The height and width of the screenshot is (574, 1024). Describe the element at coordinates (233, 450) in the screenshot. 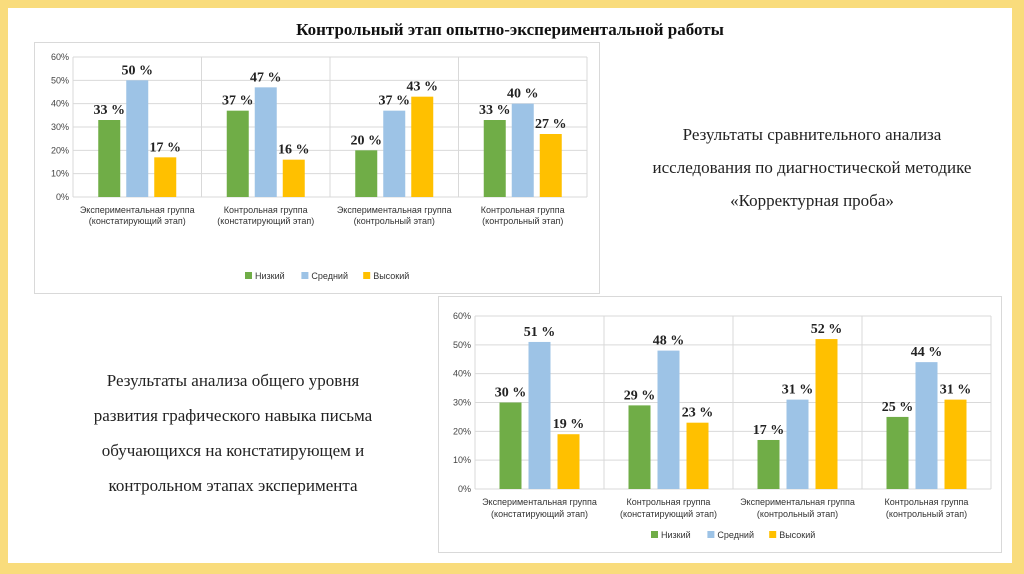

I see `caption-2-line: обучающихся на констатирующем и` at that location.